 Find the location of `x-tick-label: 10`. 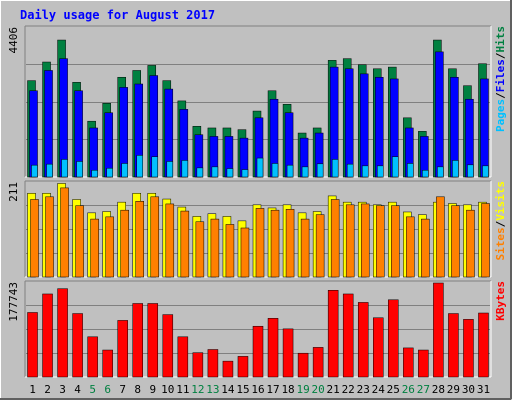

x-tick-label: 10 is located at coordinates (167, 389).